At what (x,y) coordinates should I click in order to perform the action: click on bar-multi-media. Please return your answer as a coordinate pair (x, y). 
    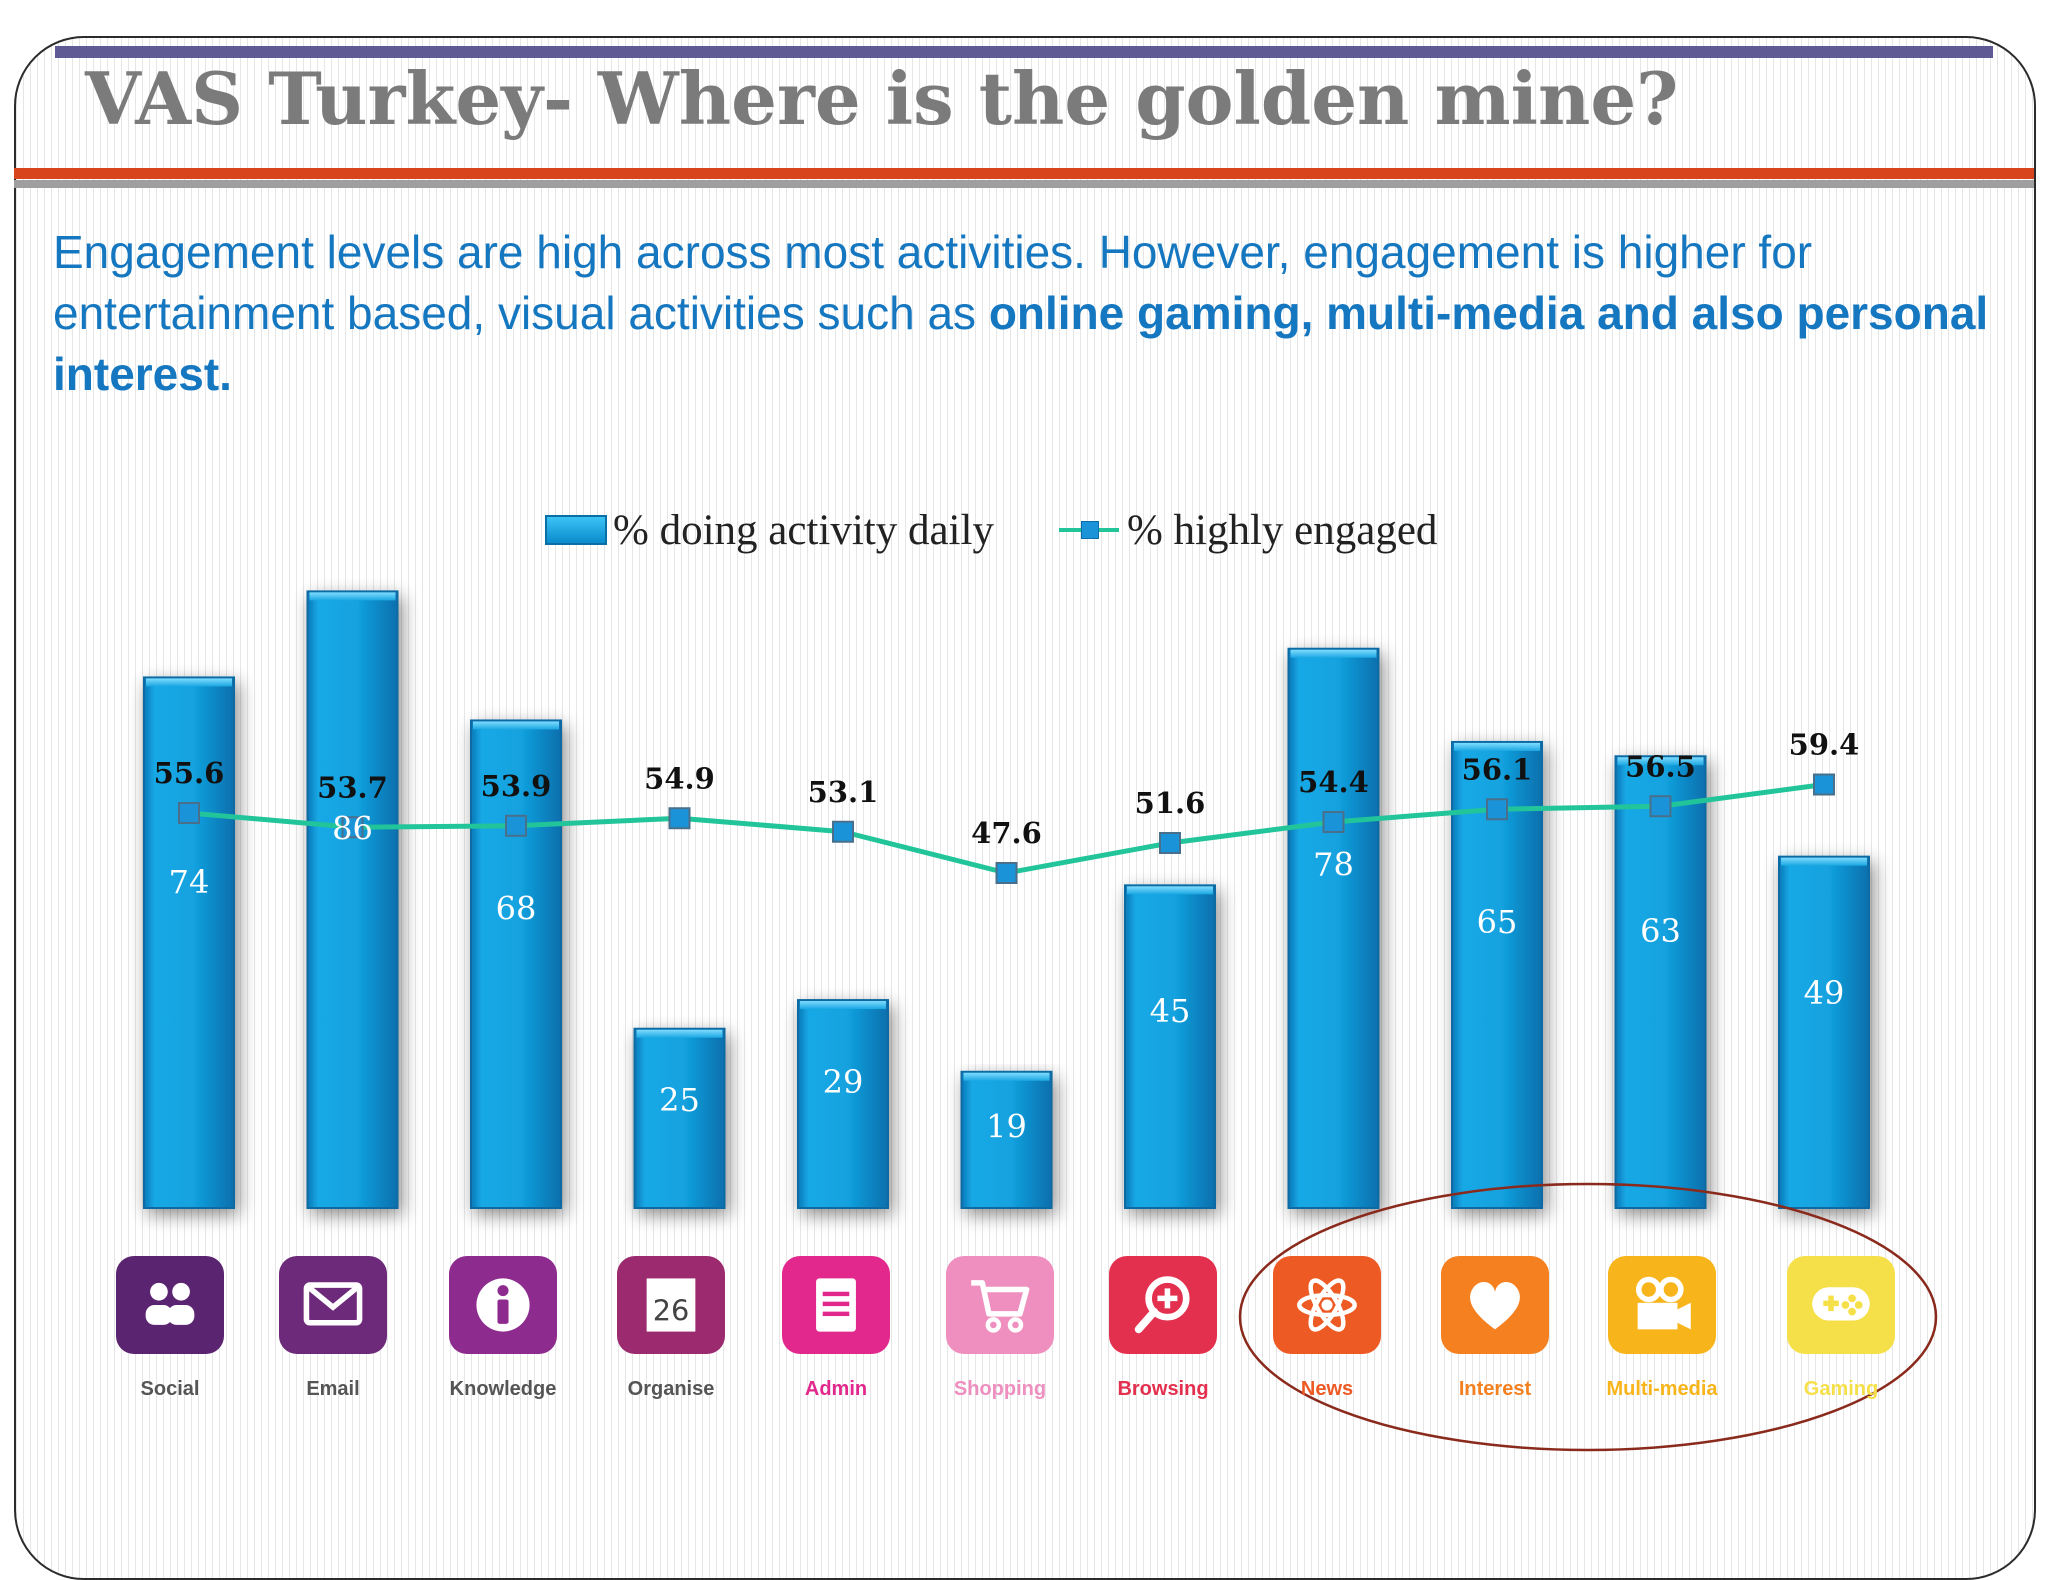
    Looking at the image, I should click on (1660, 982).